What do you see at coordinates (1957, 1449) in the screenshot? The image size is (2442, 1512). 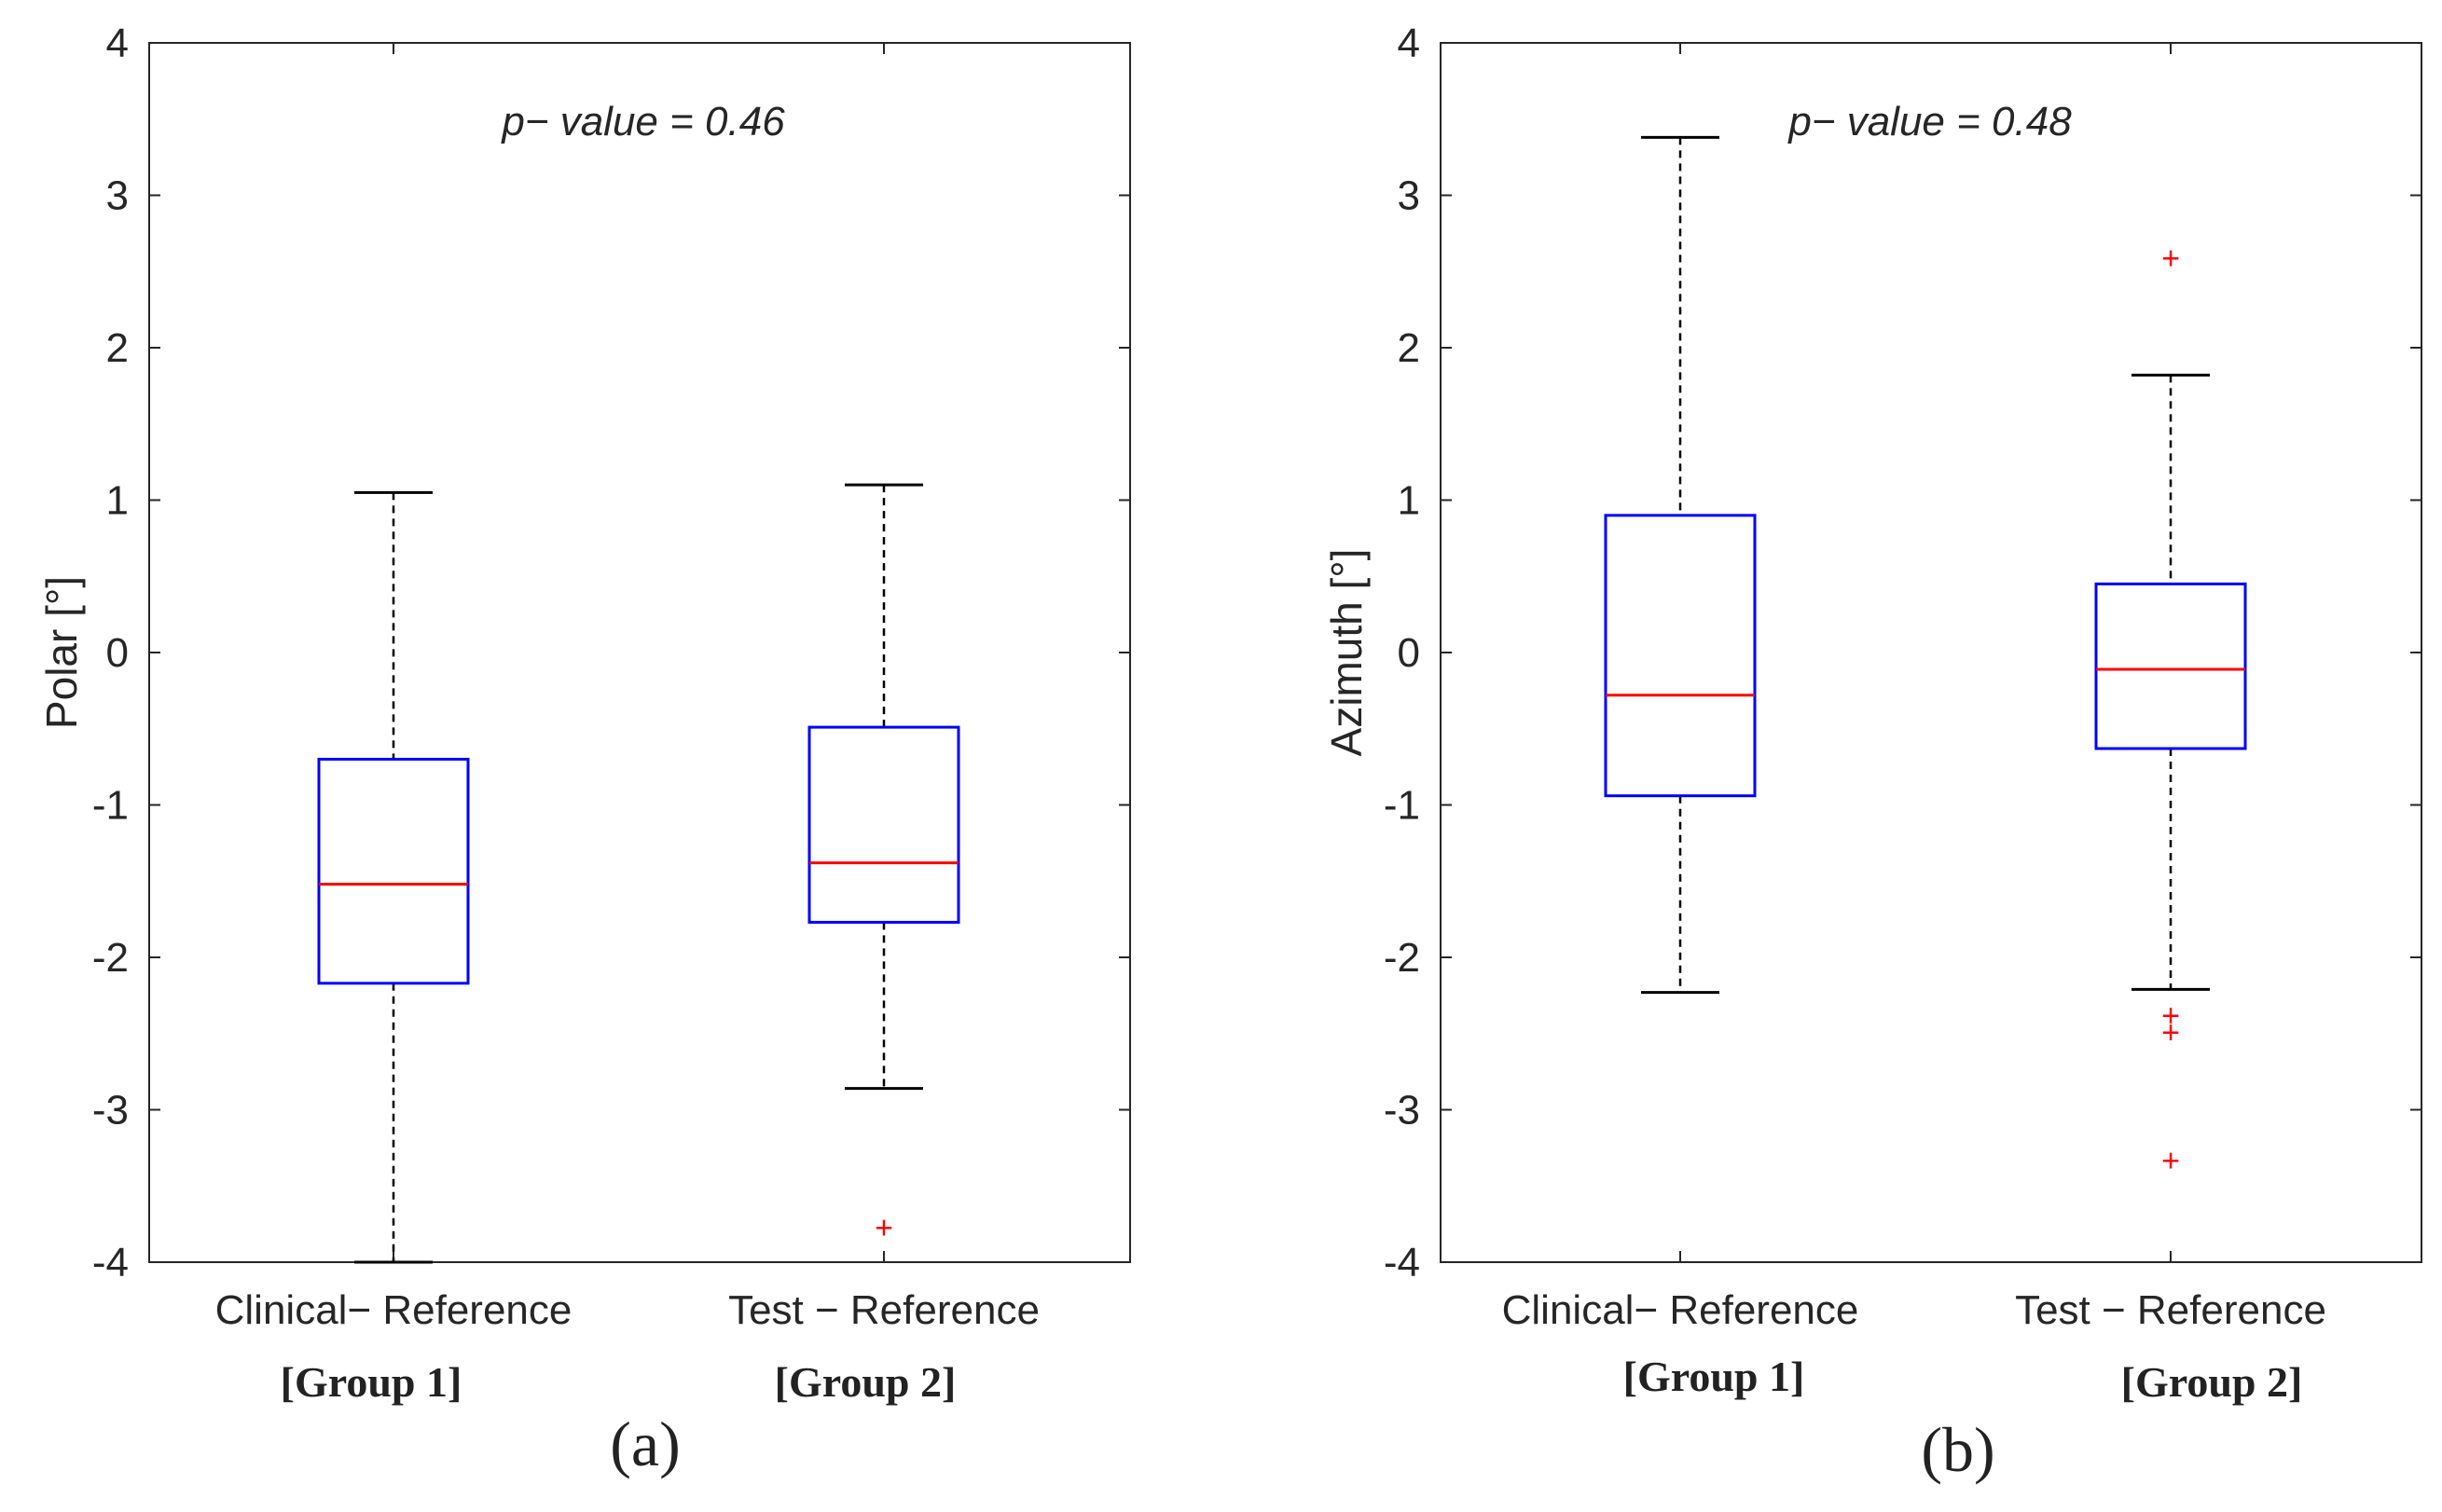 I see `panel-label: (b)` at bounding box center [1957, 1449].